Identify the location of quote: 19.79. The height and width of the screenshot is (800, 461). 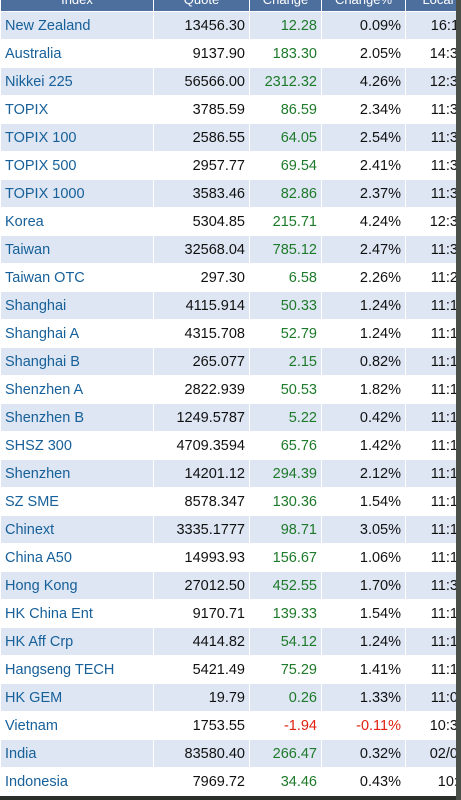
(201, 697).